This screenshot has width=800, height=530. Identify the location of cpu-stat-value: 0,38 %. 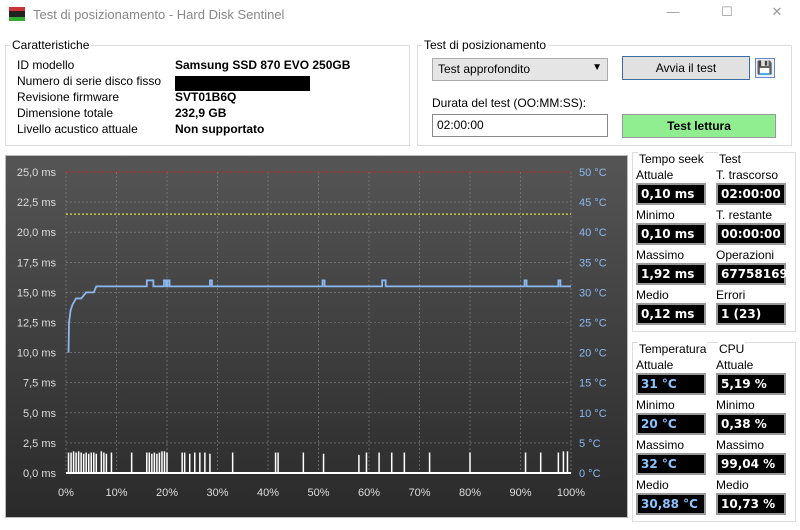
(751, 424).